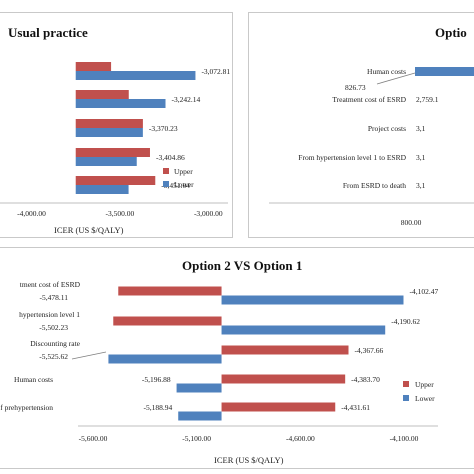 Image resolution: width=474 pixels, height=474 pixels. What do you see at coordinates (208, 213) in the screenshot?
I see `x-tick-label: -3,000.00` at bounding box center [208, 213].